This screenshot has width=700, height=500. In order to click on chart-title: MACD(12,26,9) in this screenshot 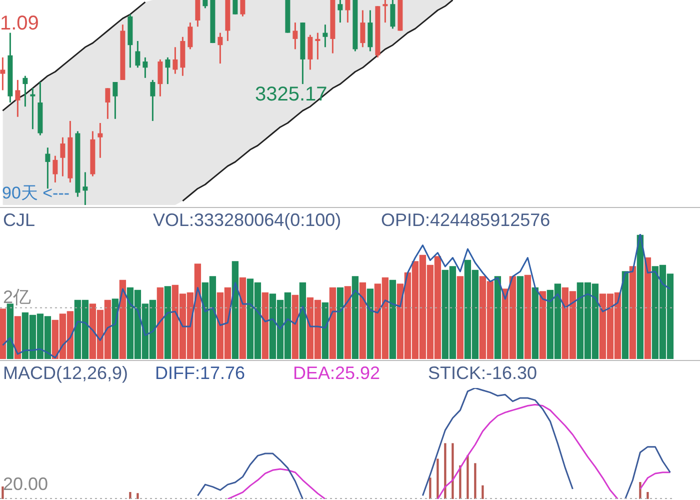, I will do `click(65, 372)`.